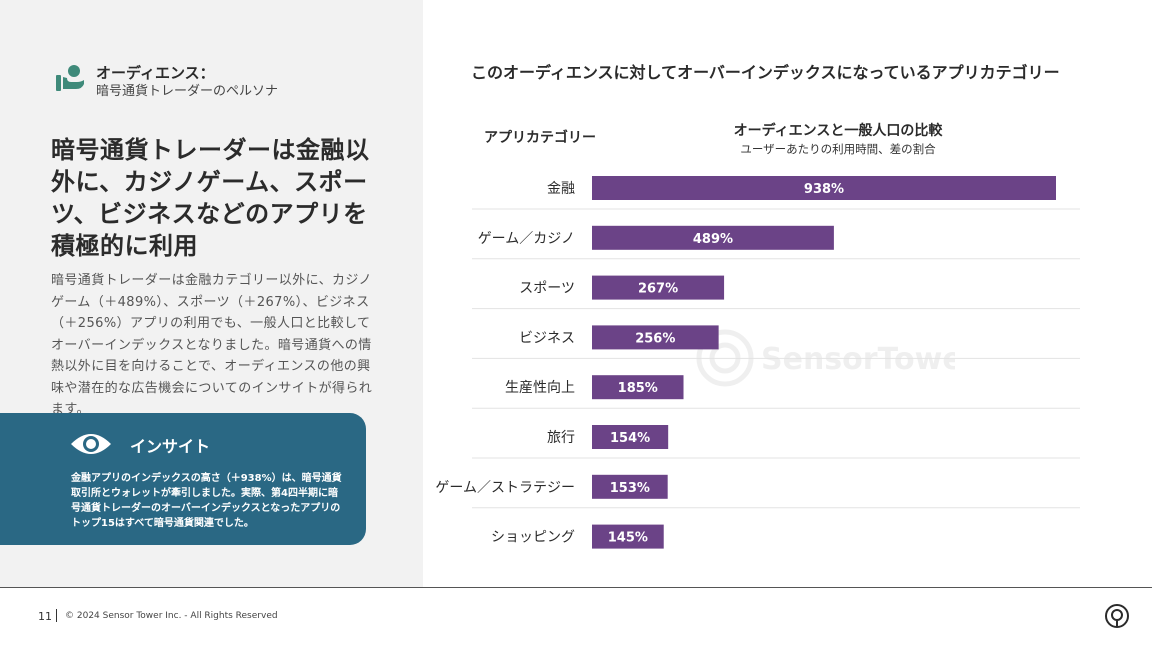 The image size is (1152, 648). What do you see at coordinates (170, 446) in the screenshot?
I see `insight-title: インサイト` at bounding box center [170, 446].